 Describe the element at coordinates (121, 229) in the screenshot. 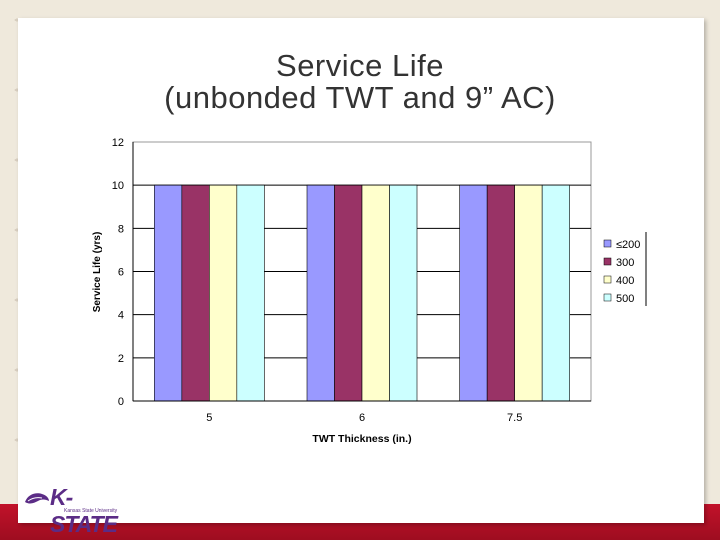

I see `y-tick-label: 8` at that location.